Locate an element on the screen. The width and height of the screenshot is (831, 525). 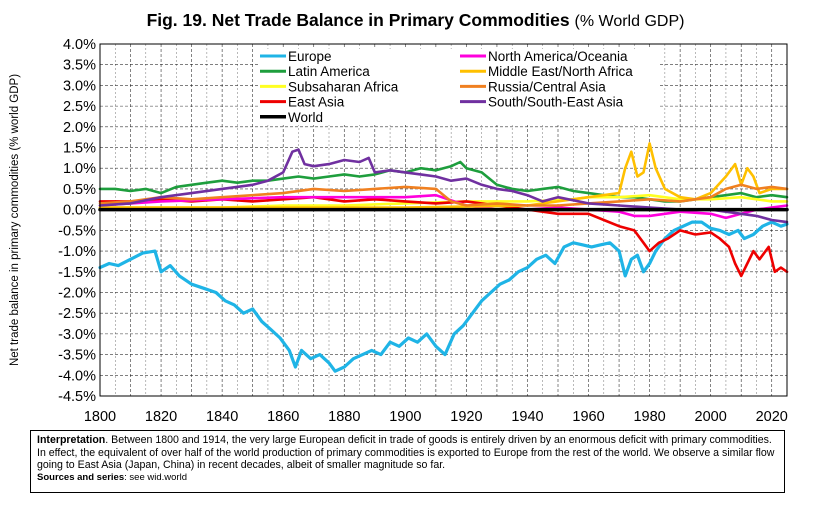
sources-label: Sources and series is located at coordinates (81, 477).